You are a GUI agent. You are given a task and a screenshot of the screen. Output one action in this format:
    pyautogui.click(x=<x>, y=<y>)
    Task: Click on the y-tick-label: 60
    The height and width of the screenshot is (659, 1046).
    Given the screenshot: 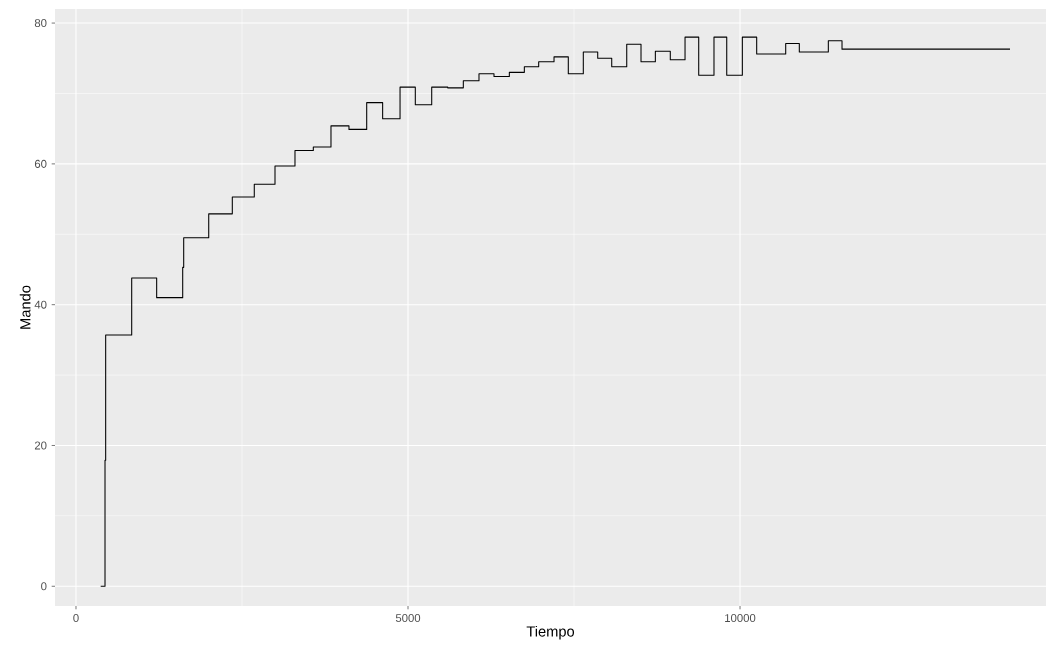 What is the action you would take?
    pyautogui.click(x=40, y=163)
    